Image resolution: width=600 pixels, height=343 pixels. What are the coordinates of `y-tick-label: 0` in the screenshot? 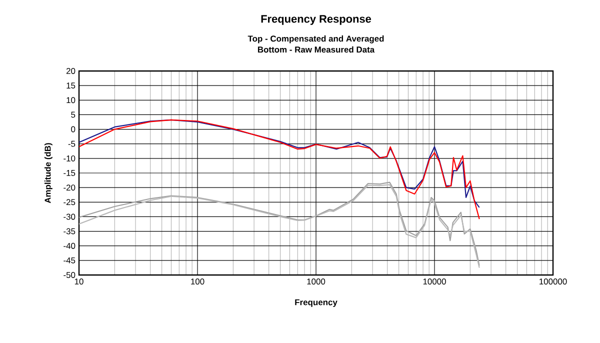 It's located at (73, 129).